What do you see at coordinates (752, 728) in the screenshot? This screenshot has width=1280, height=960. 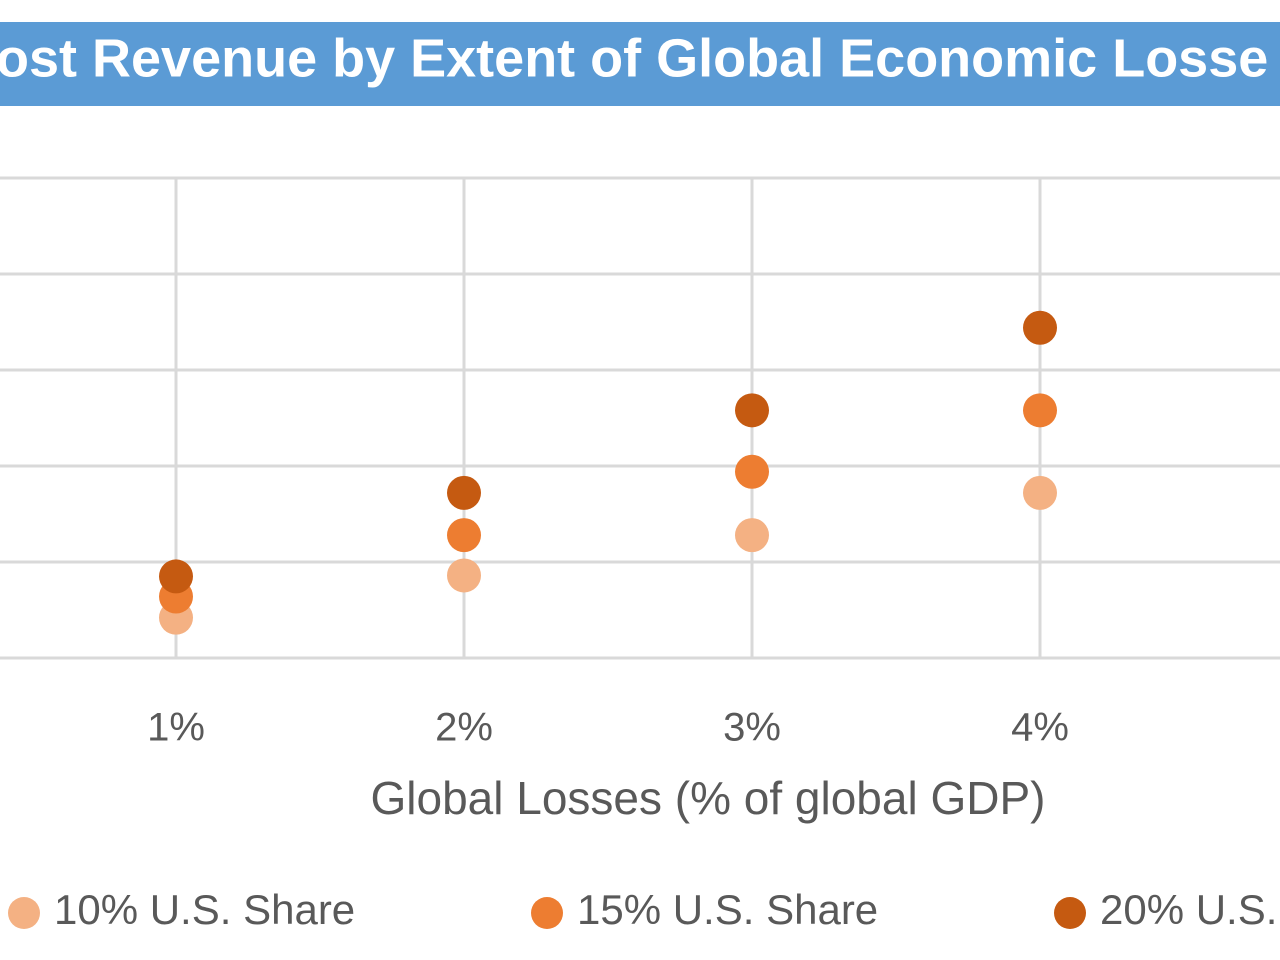 I see `x-tick-label: 3%` at bounding box center [752, 728].